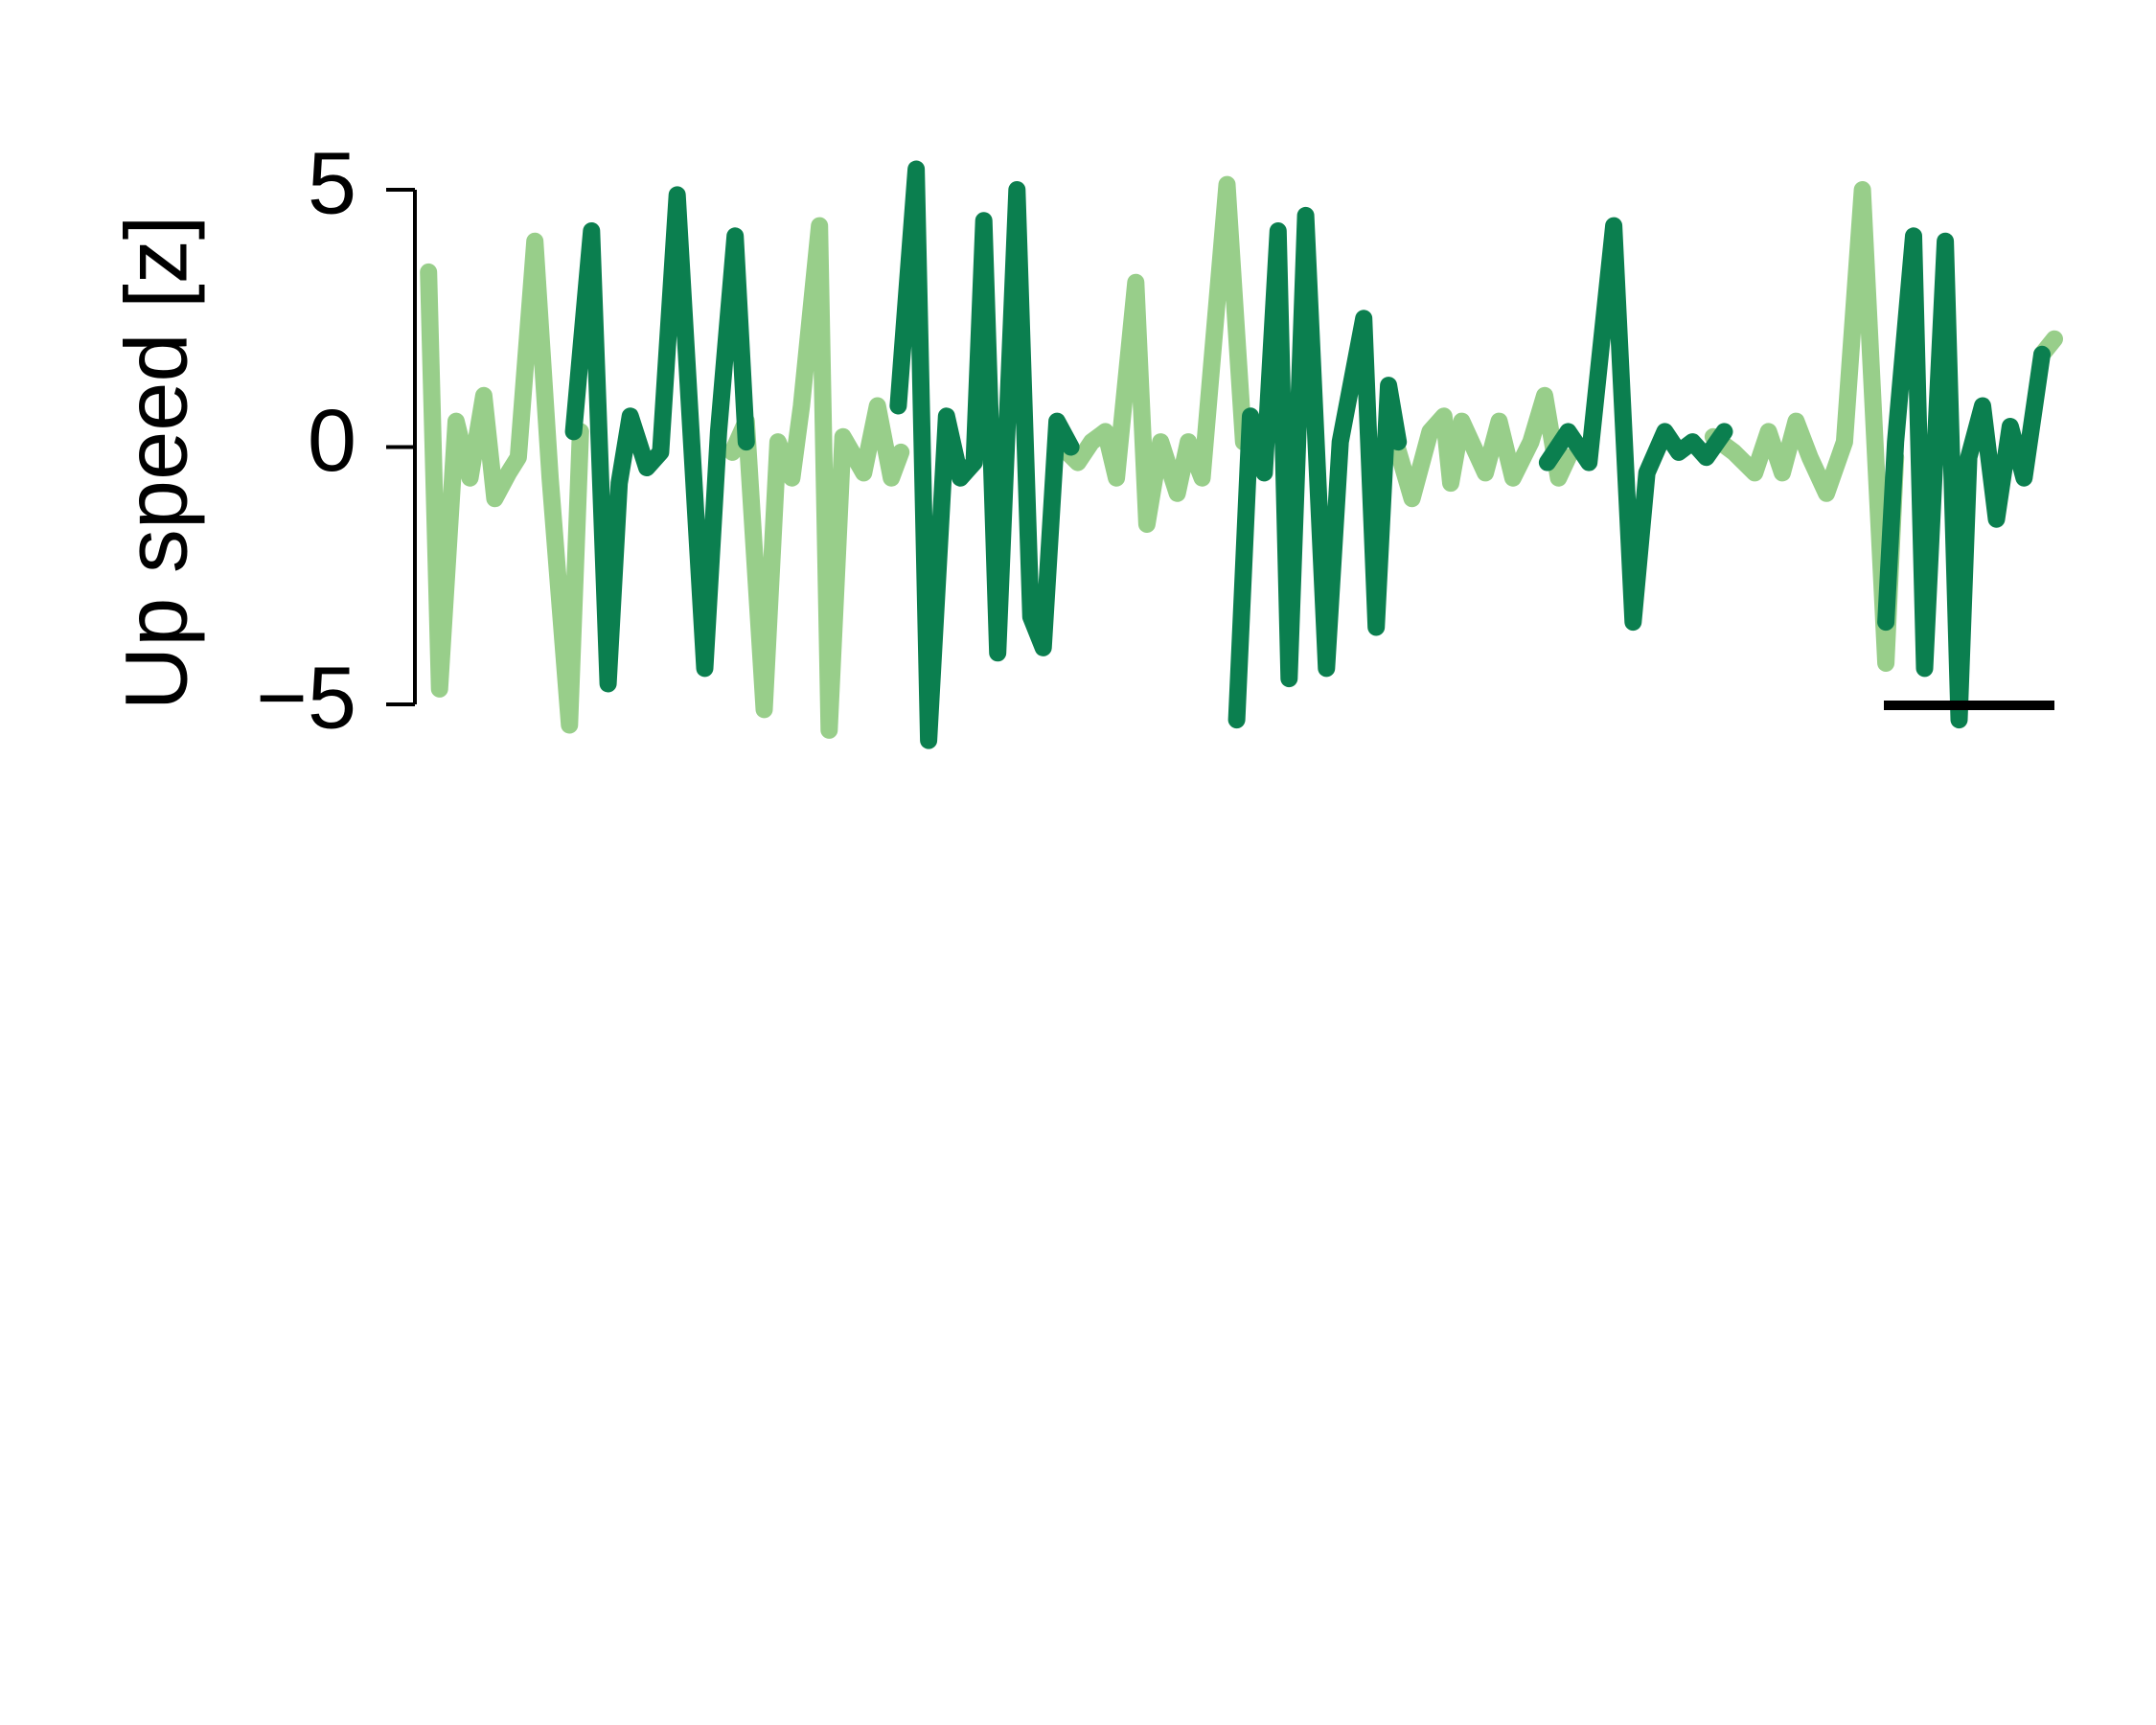 The height and width of the screenshot is (1725, 2156). I want to click on y-tick-label: 5, so click(332, 183).